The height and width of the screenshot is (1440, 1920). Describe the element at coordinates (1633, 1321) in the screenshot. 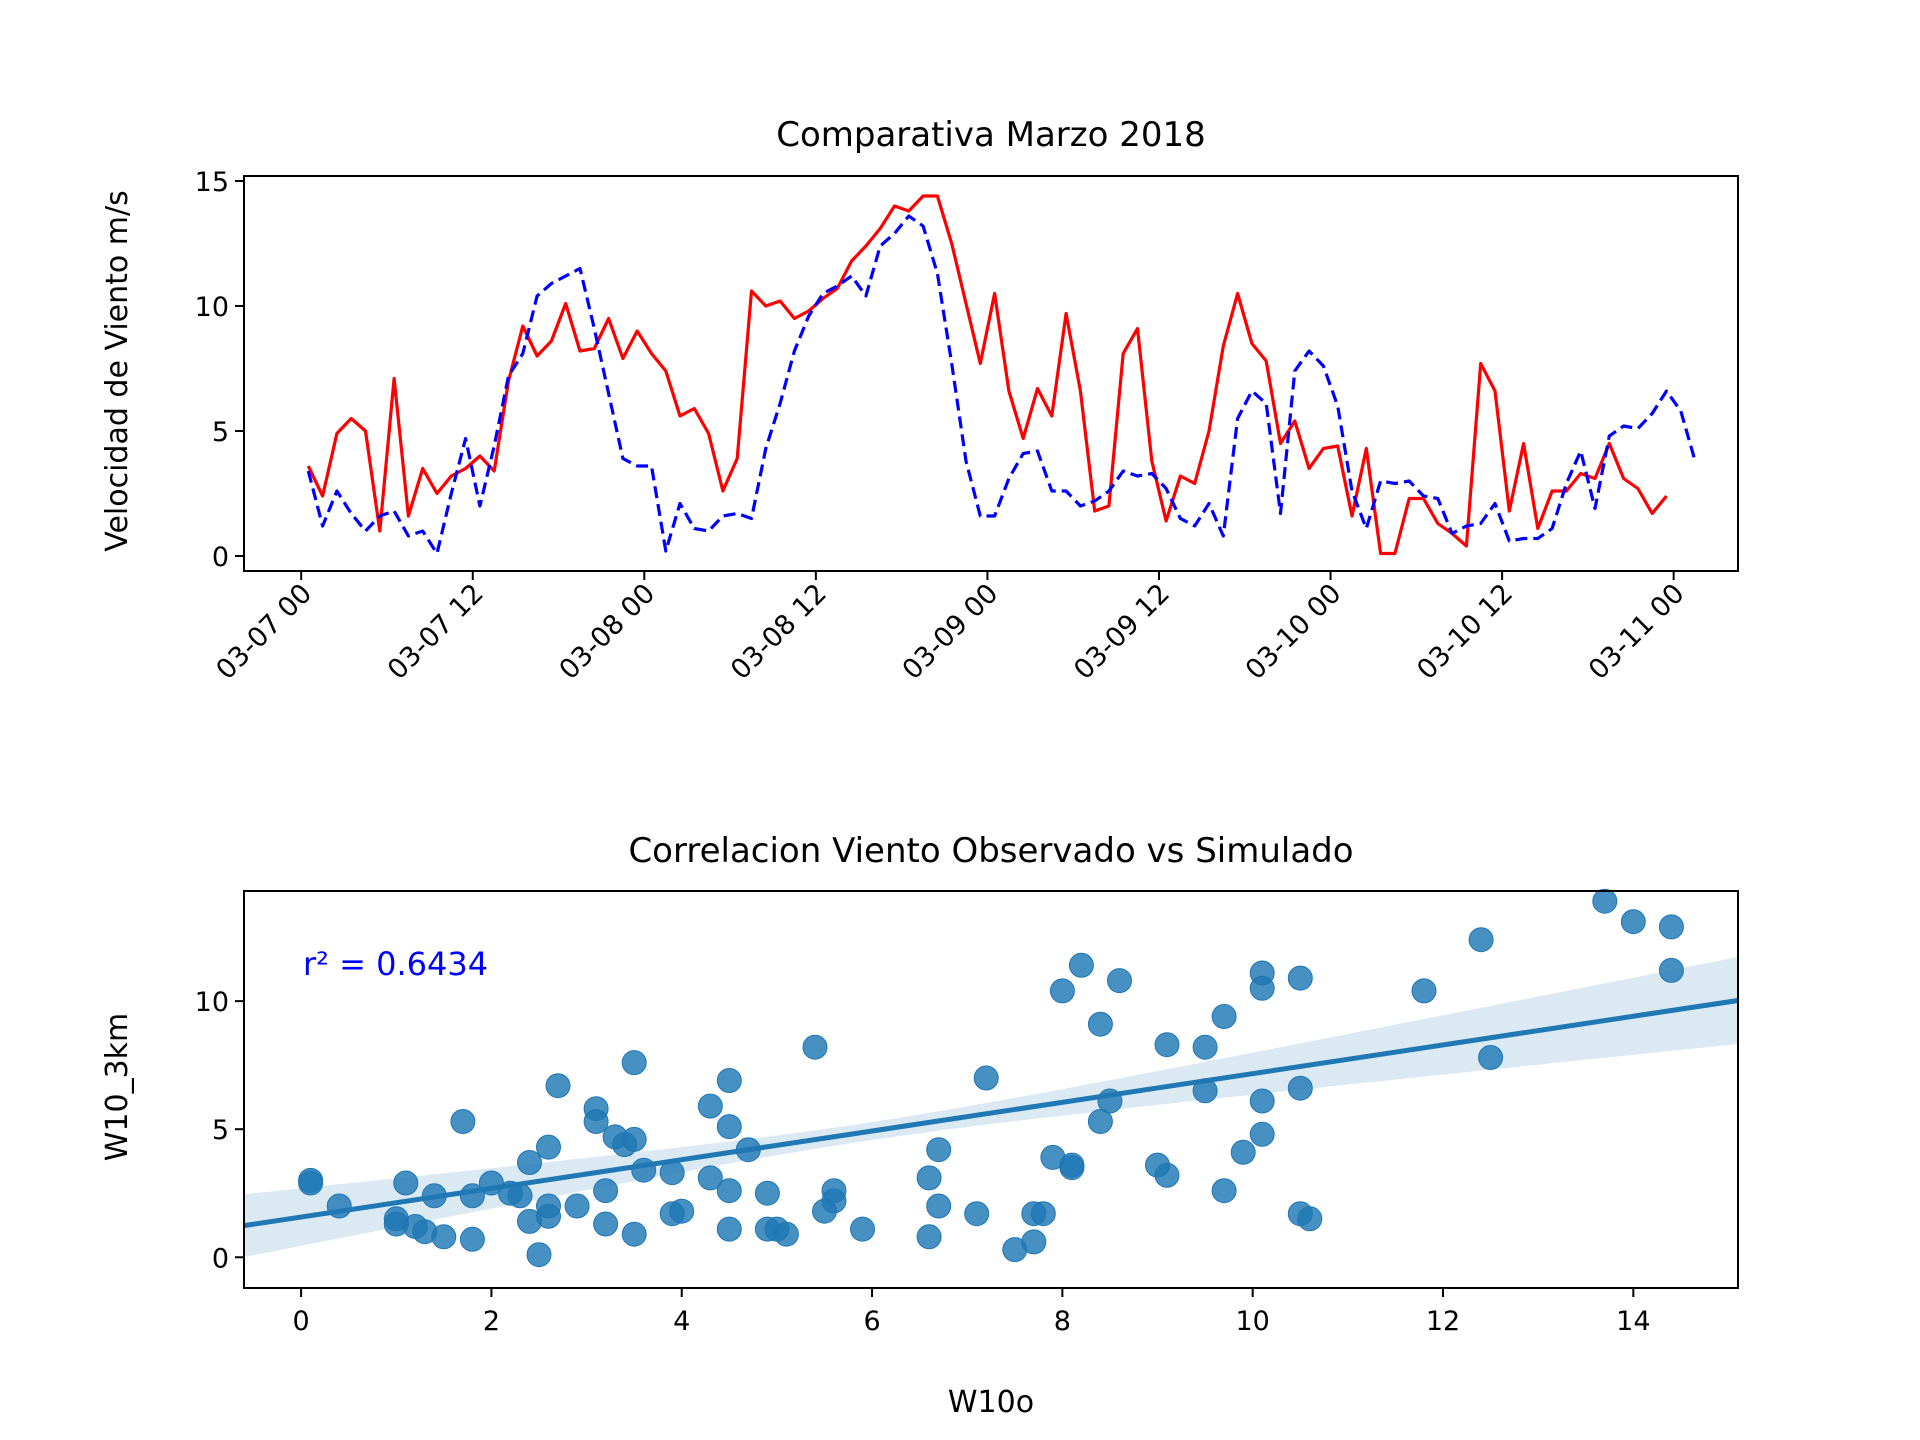

I see `x-tick-label: 14` at that location.